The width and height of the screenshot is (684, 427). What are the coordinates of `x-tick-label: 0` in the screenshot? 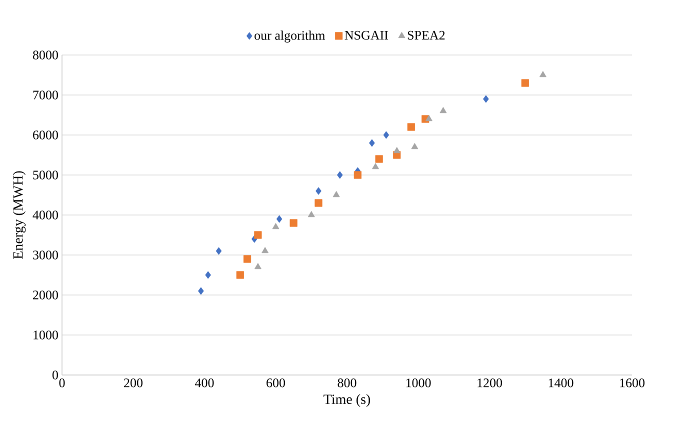 It's located at (62, 383).